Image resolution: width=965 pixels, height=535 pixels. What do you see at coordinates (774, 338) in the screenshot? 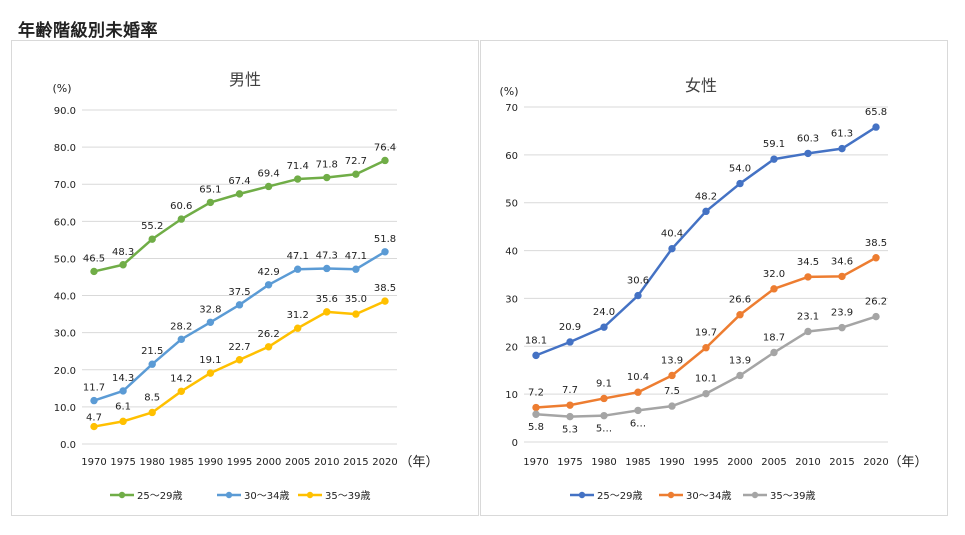
I see `data-label: 18.7` at bounding box center [774, 338].